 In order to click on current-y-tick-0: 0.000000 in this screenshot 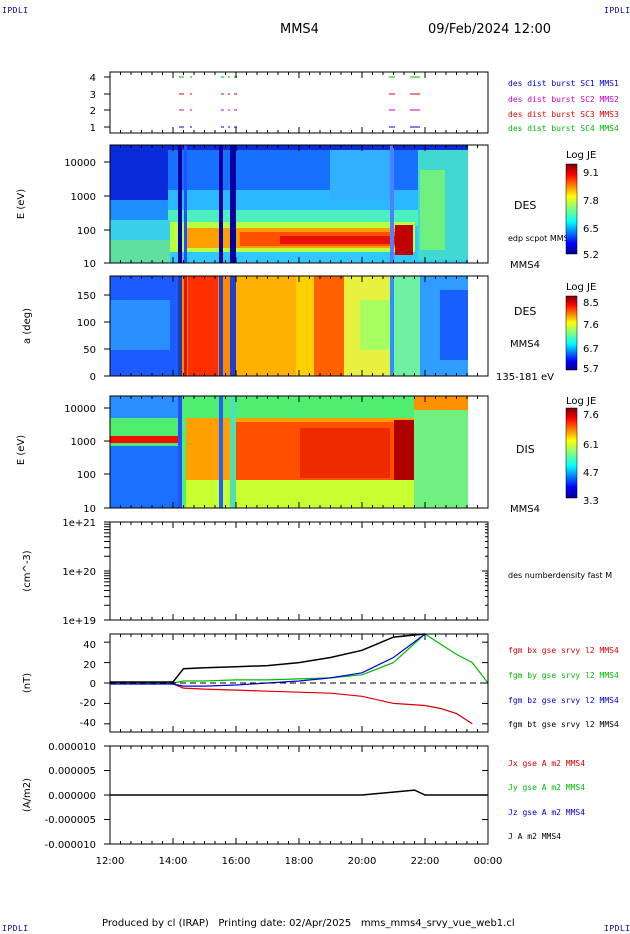, I will do `click(72, 796)`.